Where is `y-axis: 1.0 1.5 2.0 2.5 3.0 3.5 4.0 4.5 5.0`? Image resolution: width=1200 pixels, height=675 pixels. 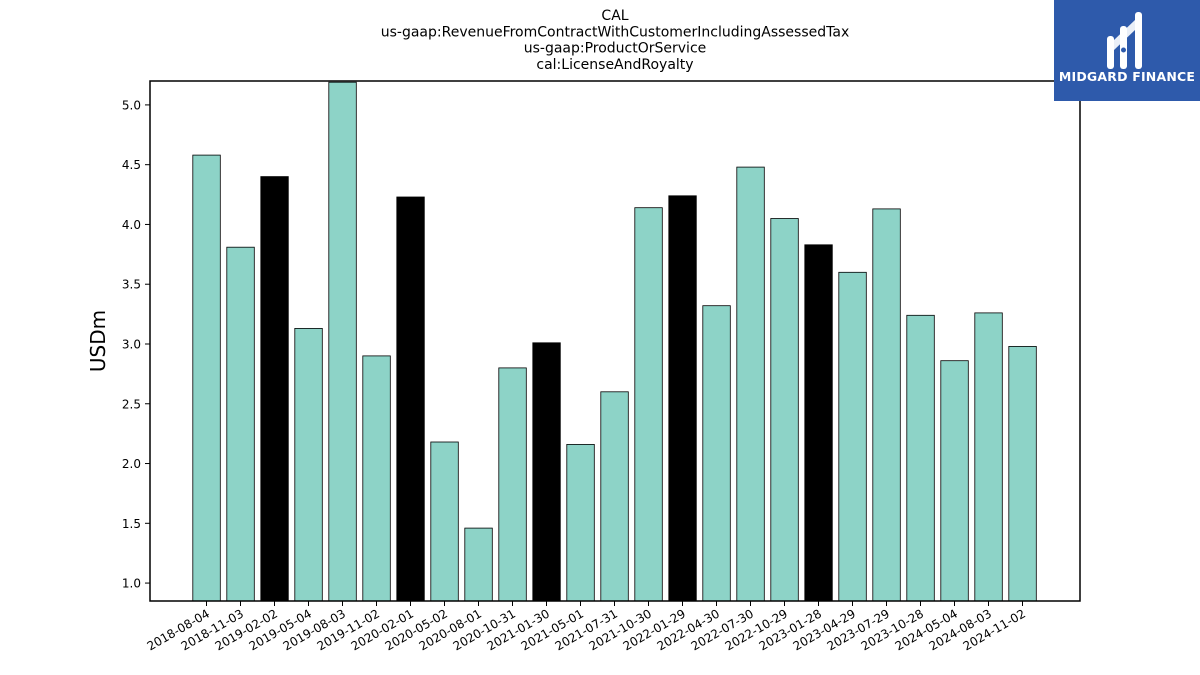 y-axis: 1.0 1.5 2.0 2.5 3.0 3.5 4.0 4.5 5.0 is located at coordinates (136, 344).